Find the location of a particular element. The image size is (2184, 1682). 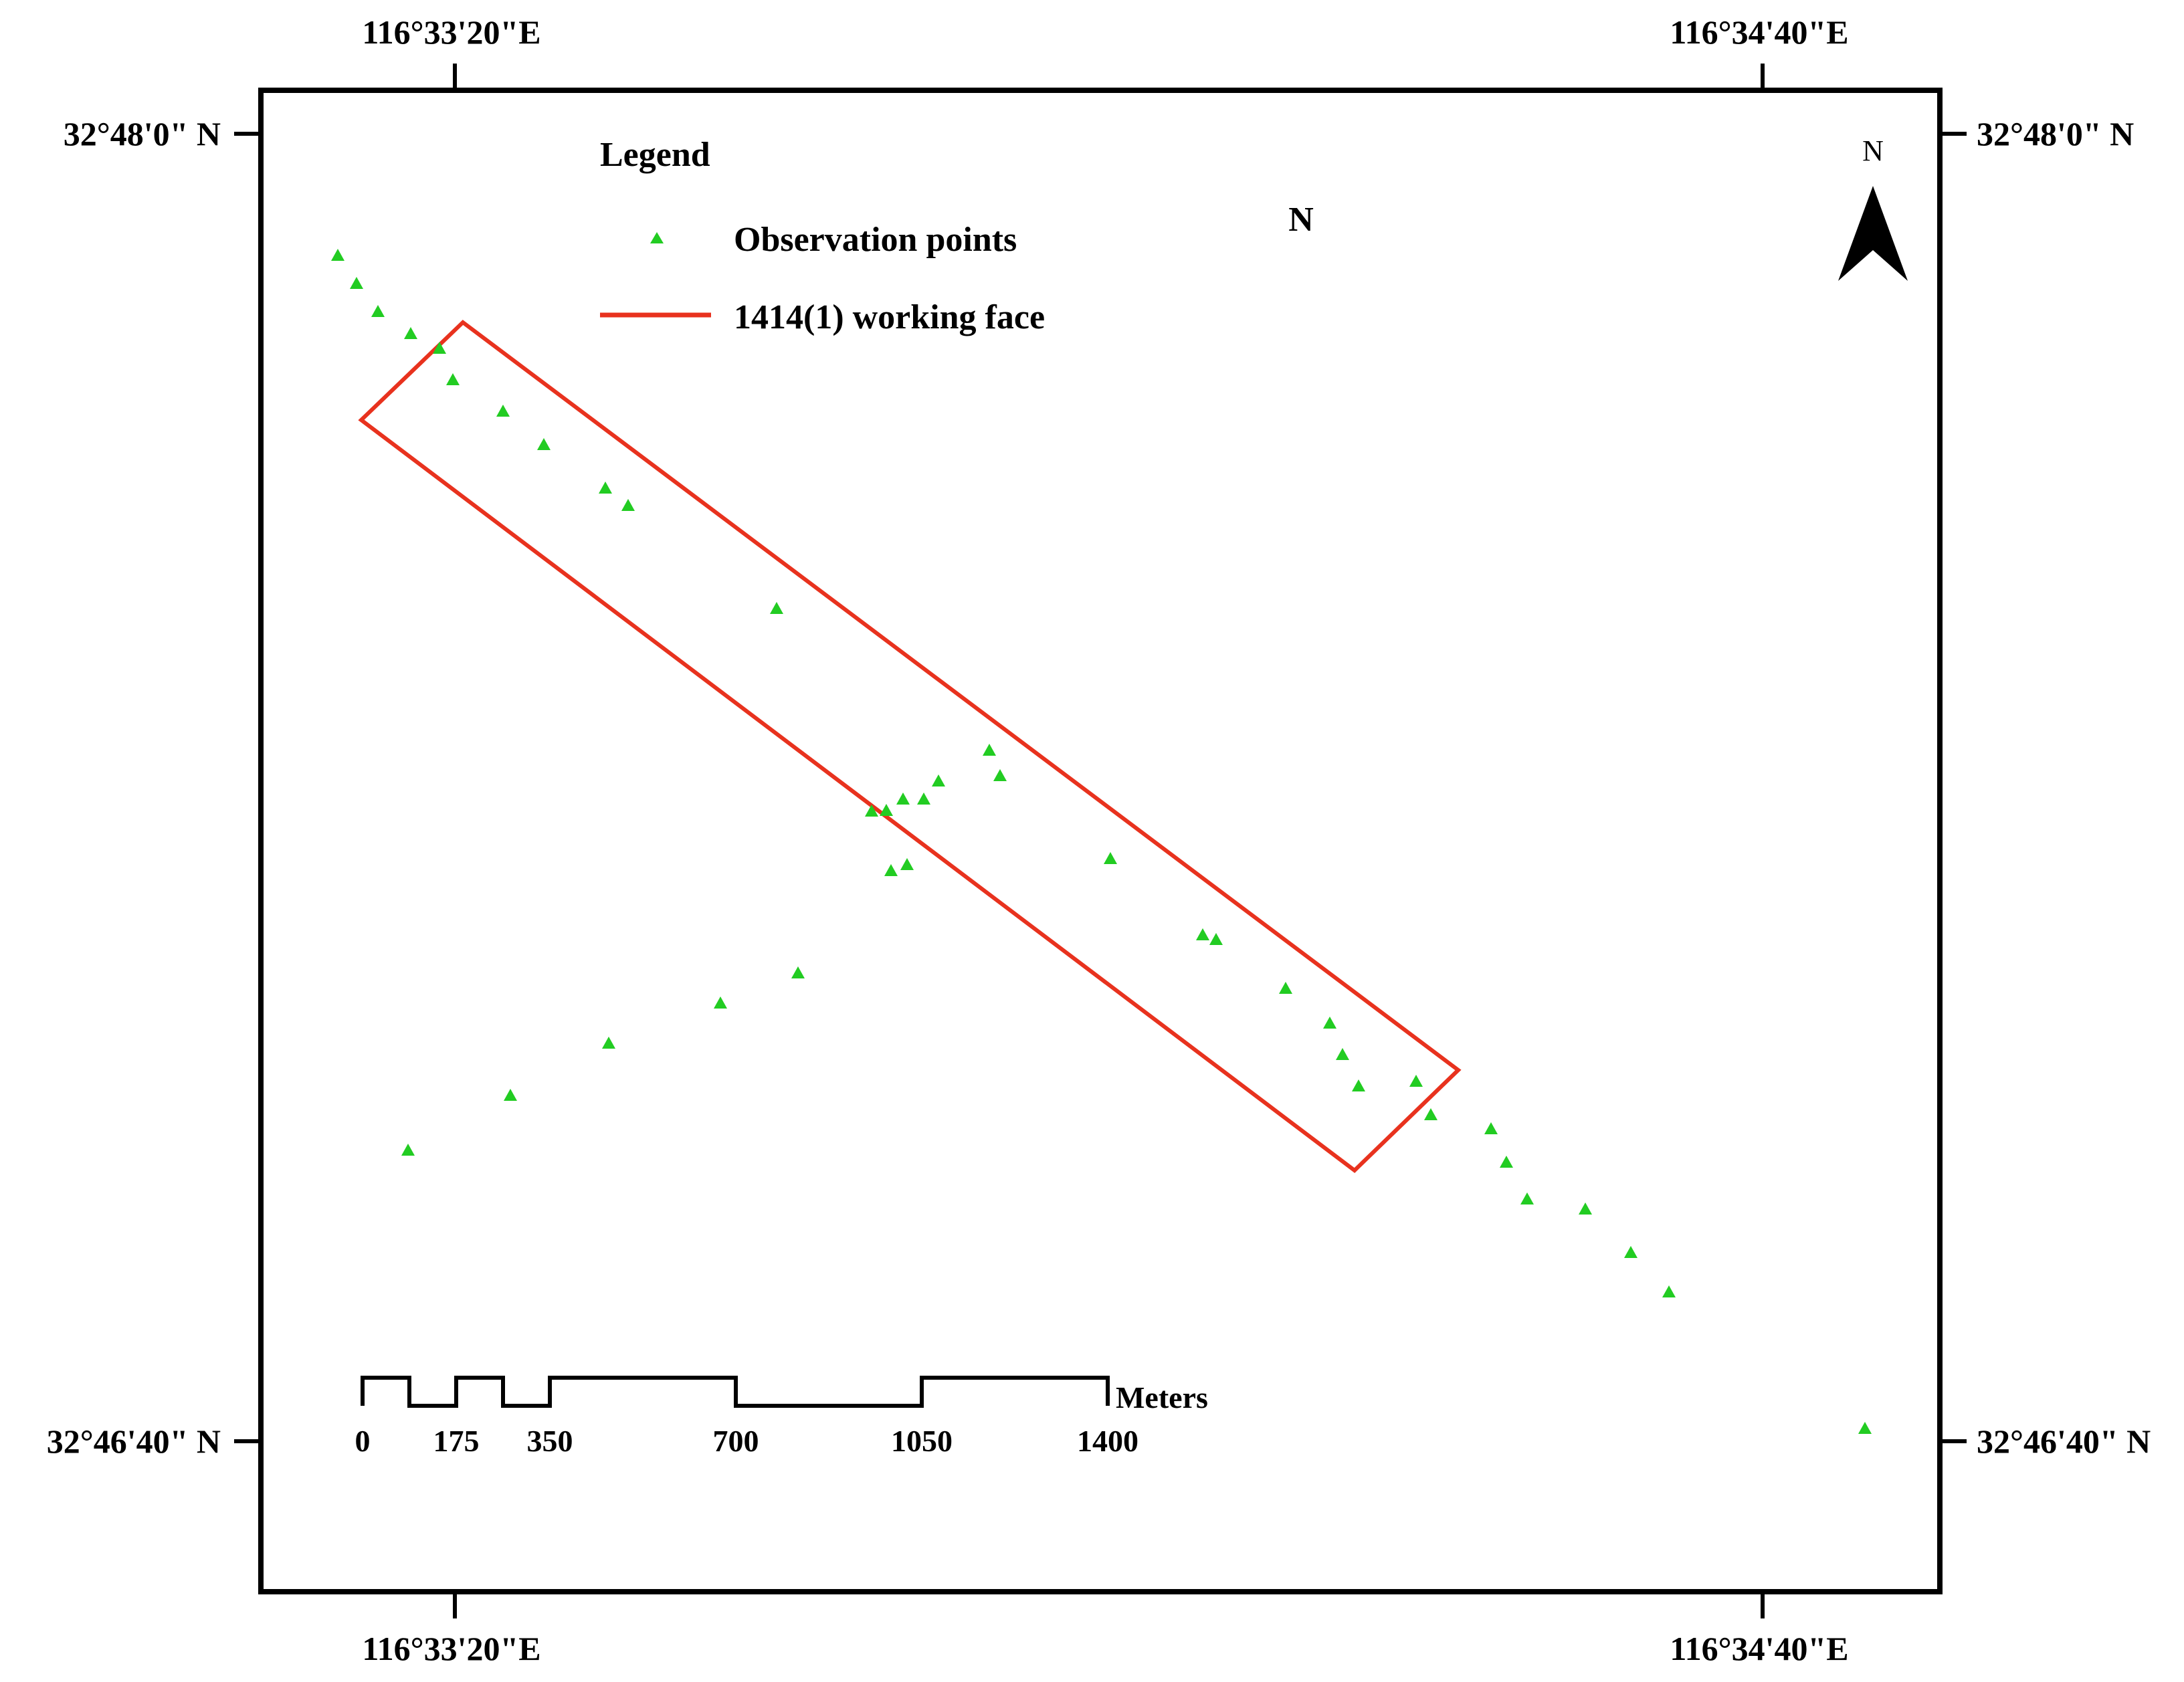

scale-tick-1400: 1400 is located at coordinates (1107, 1441).